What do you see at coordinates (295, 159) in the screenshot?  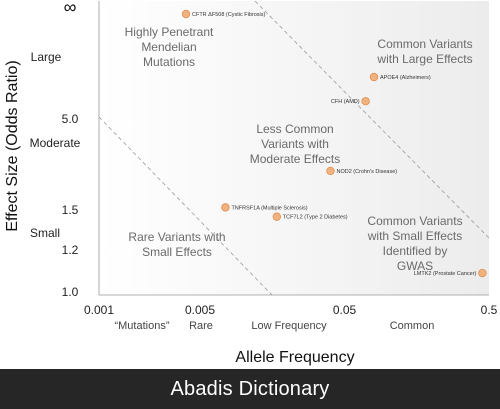 I see `region-label-line: Moderate Effects` at bounding box center [295, 159].